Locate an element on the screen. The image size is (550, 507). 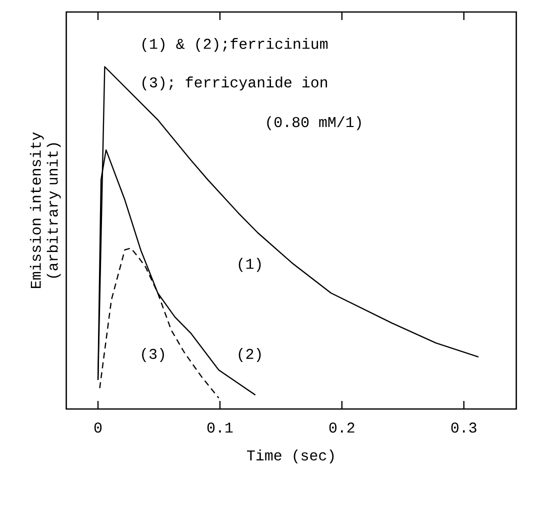
x-tick-label: 0.2 is located at coordinates (341, 427).